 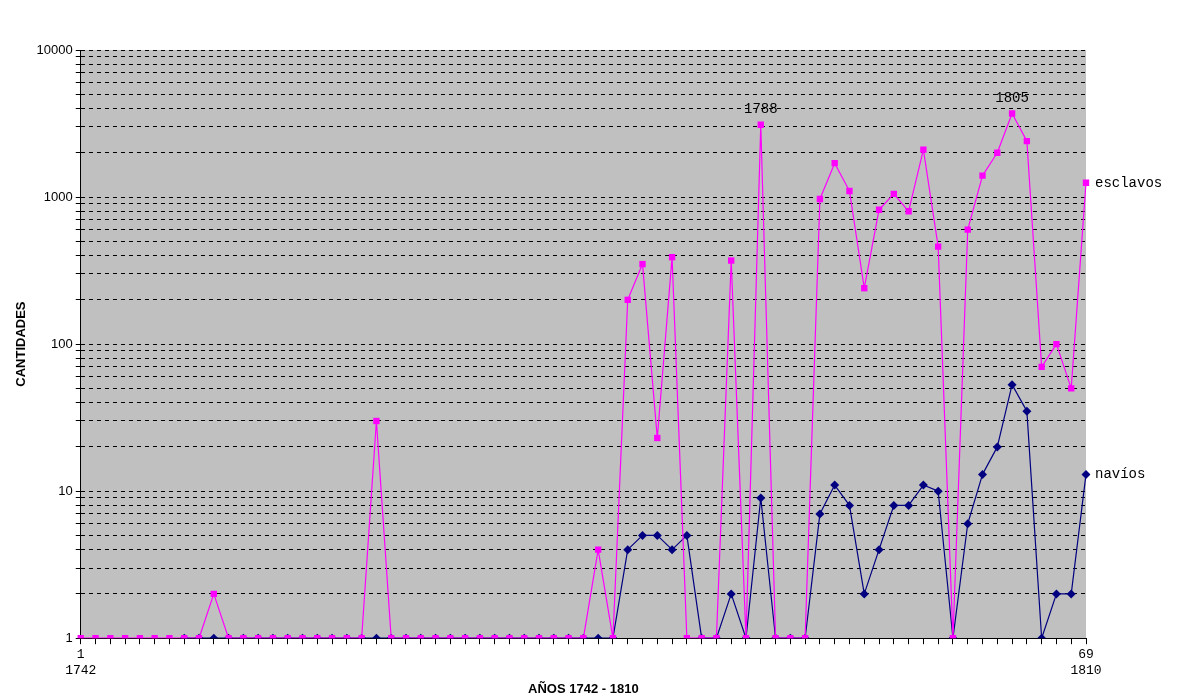 I want to click on y-tick-label: 1000, so click(x=58, y=196).